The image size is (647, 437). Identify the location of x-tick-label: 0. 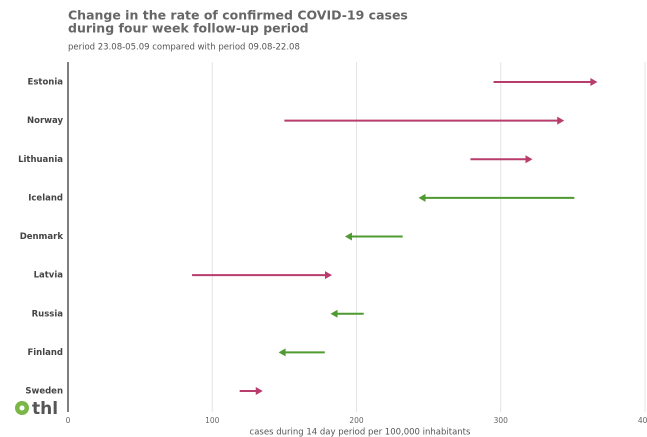
(68, 420).